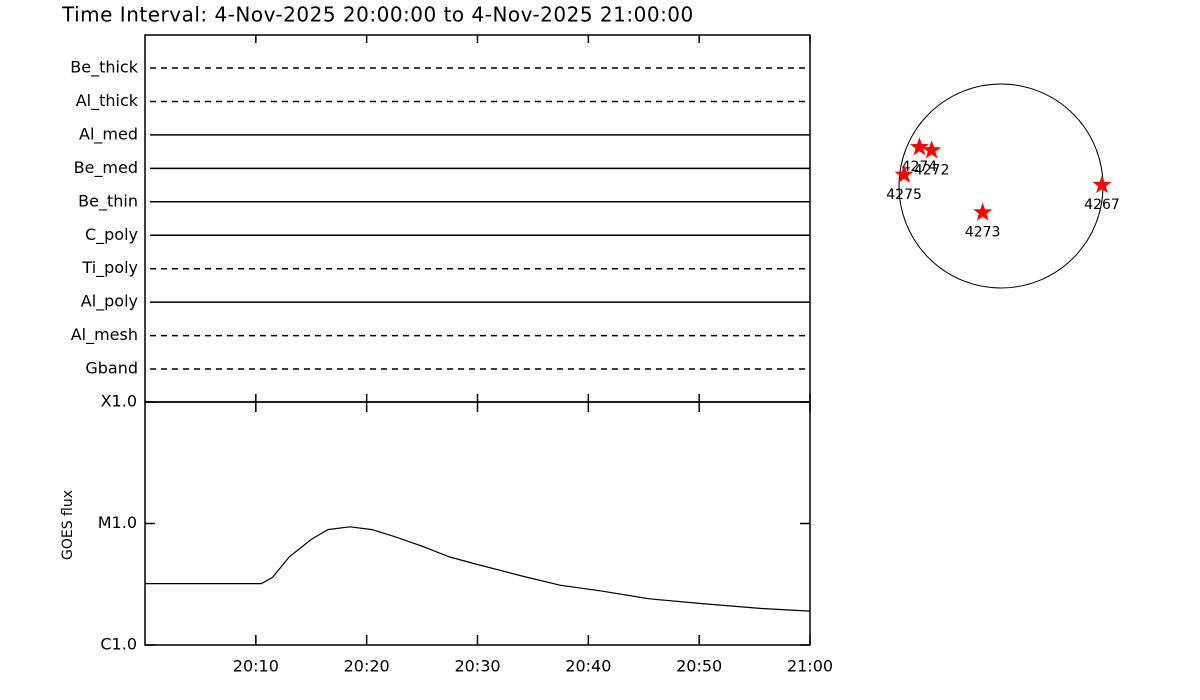  Describe the element at coordinates (108, 201) in the screenshot. I see `filter-label: Be_thin` at that location.